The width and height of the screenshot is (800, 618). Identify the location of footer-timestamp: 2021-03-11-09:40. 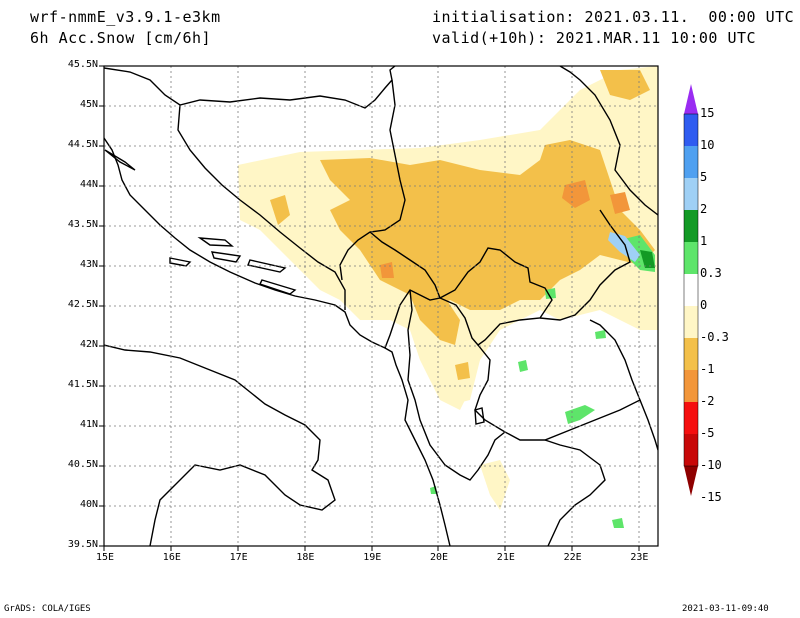
(725, 609).